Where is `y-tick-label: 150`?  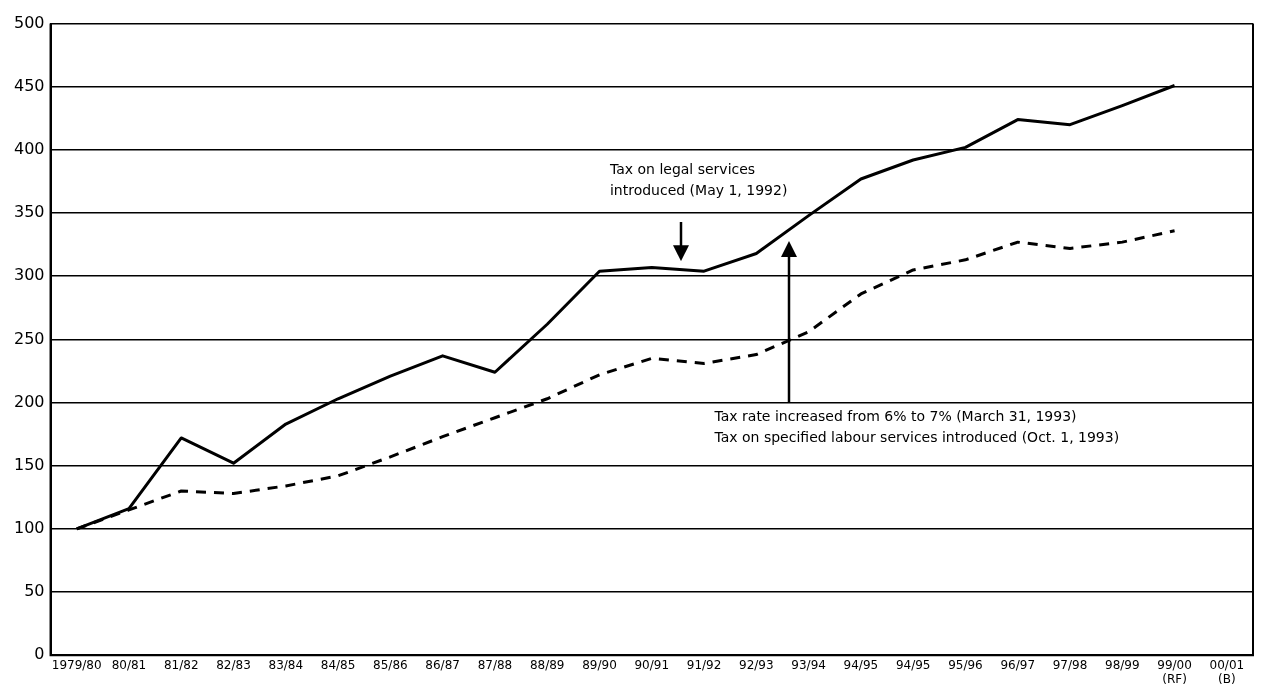 y-tick-label: 150 is located at coordinates (29, 464).